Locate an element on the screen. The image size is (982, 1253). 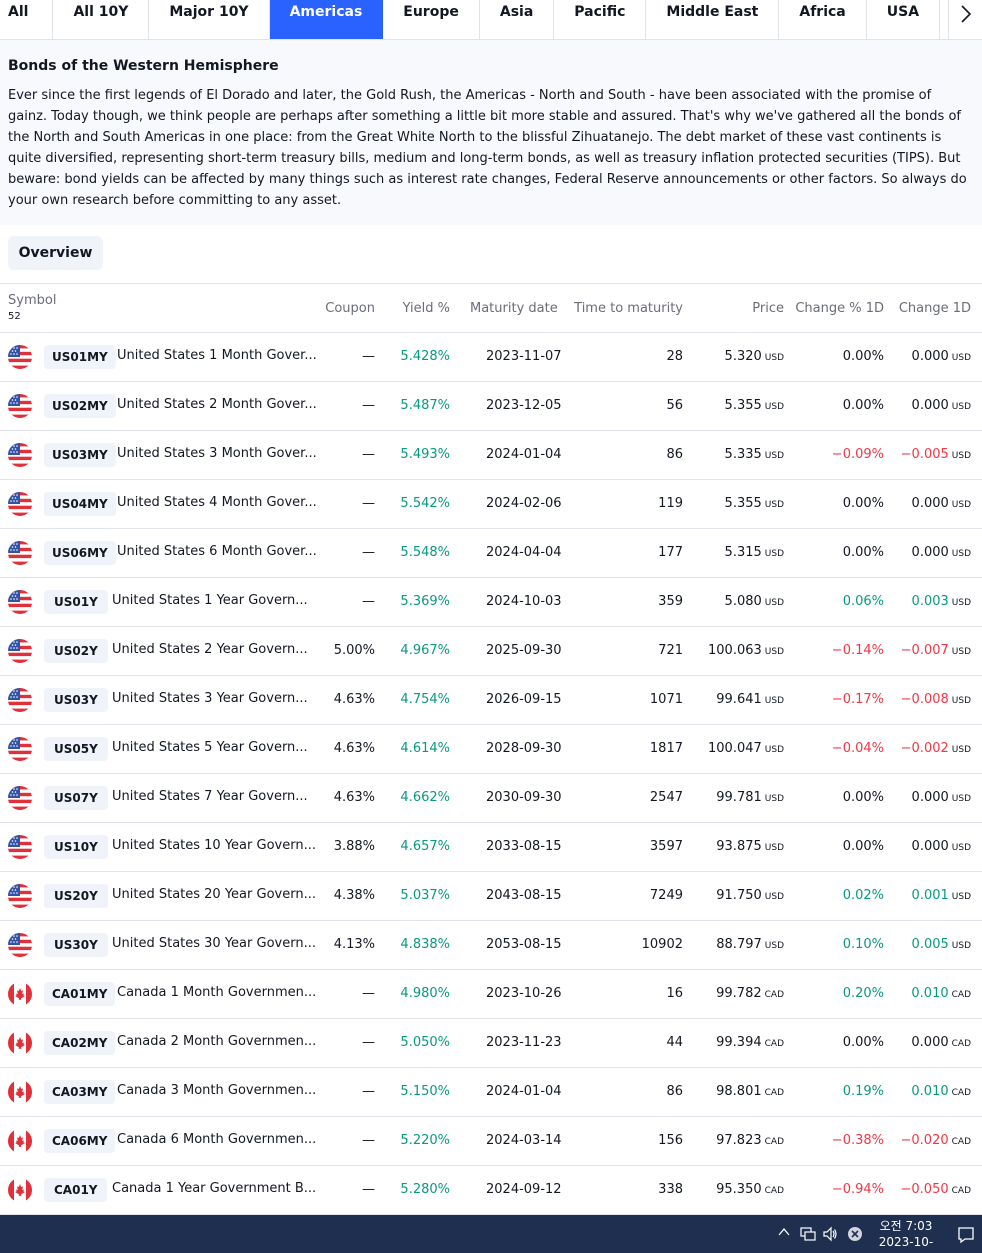
ticker-badge: CA06MY is located at coordinates (80, 1141).